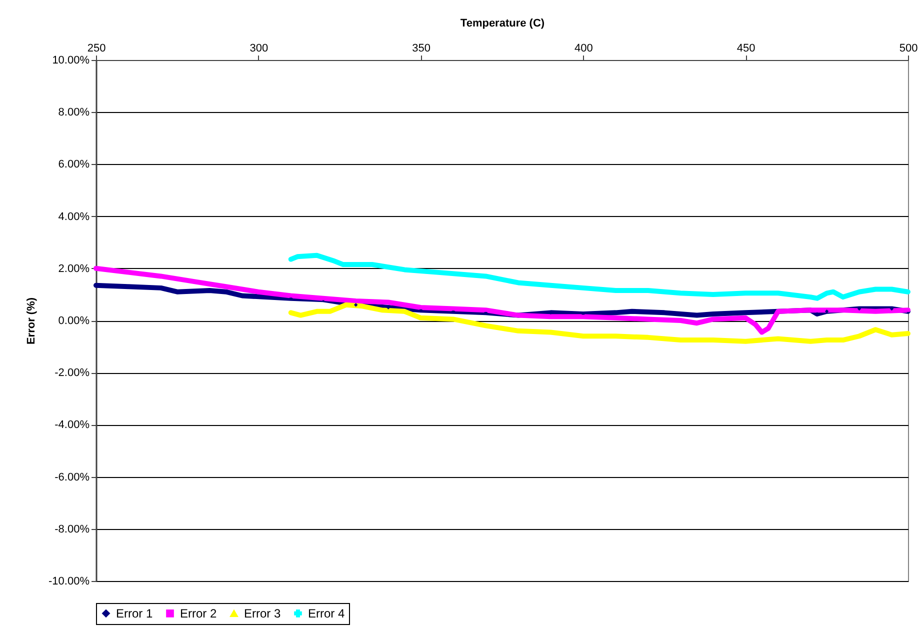  I want to click on y-tick-label: 0.00%, so click(74, 321).